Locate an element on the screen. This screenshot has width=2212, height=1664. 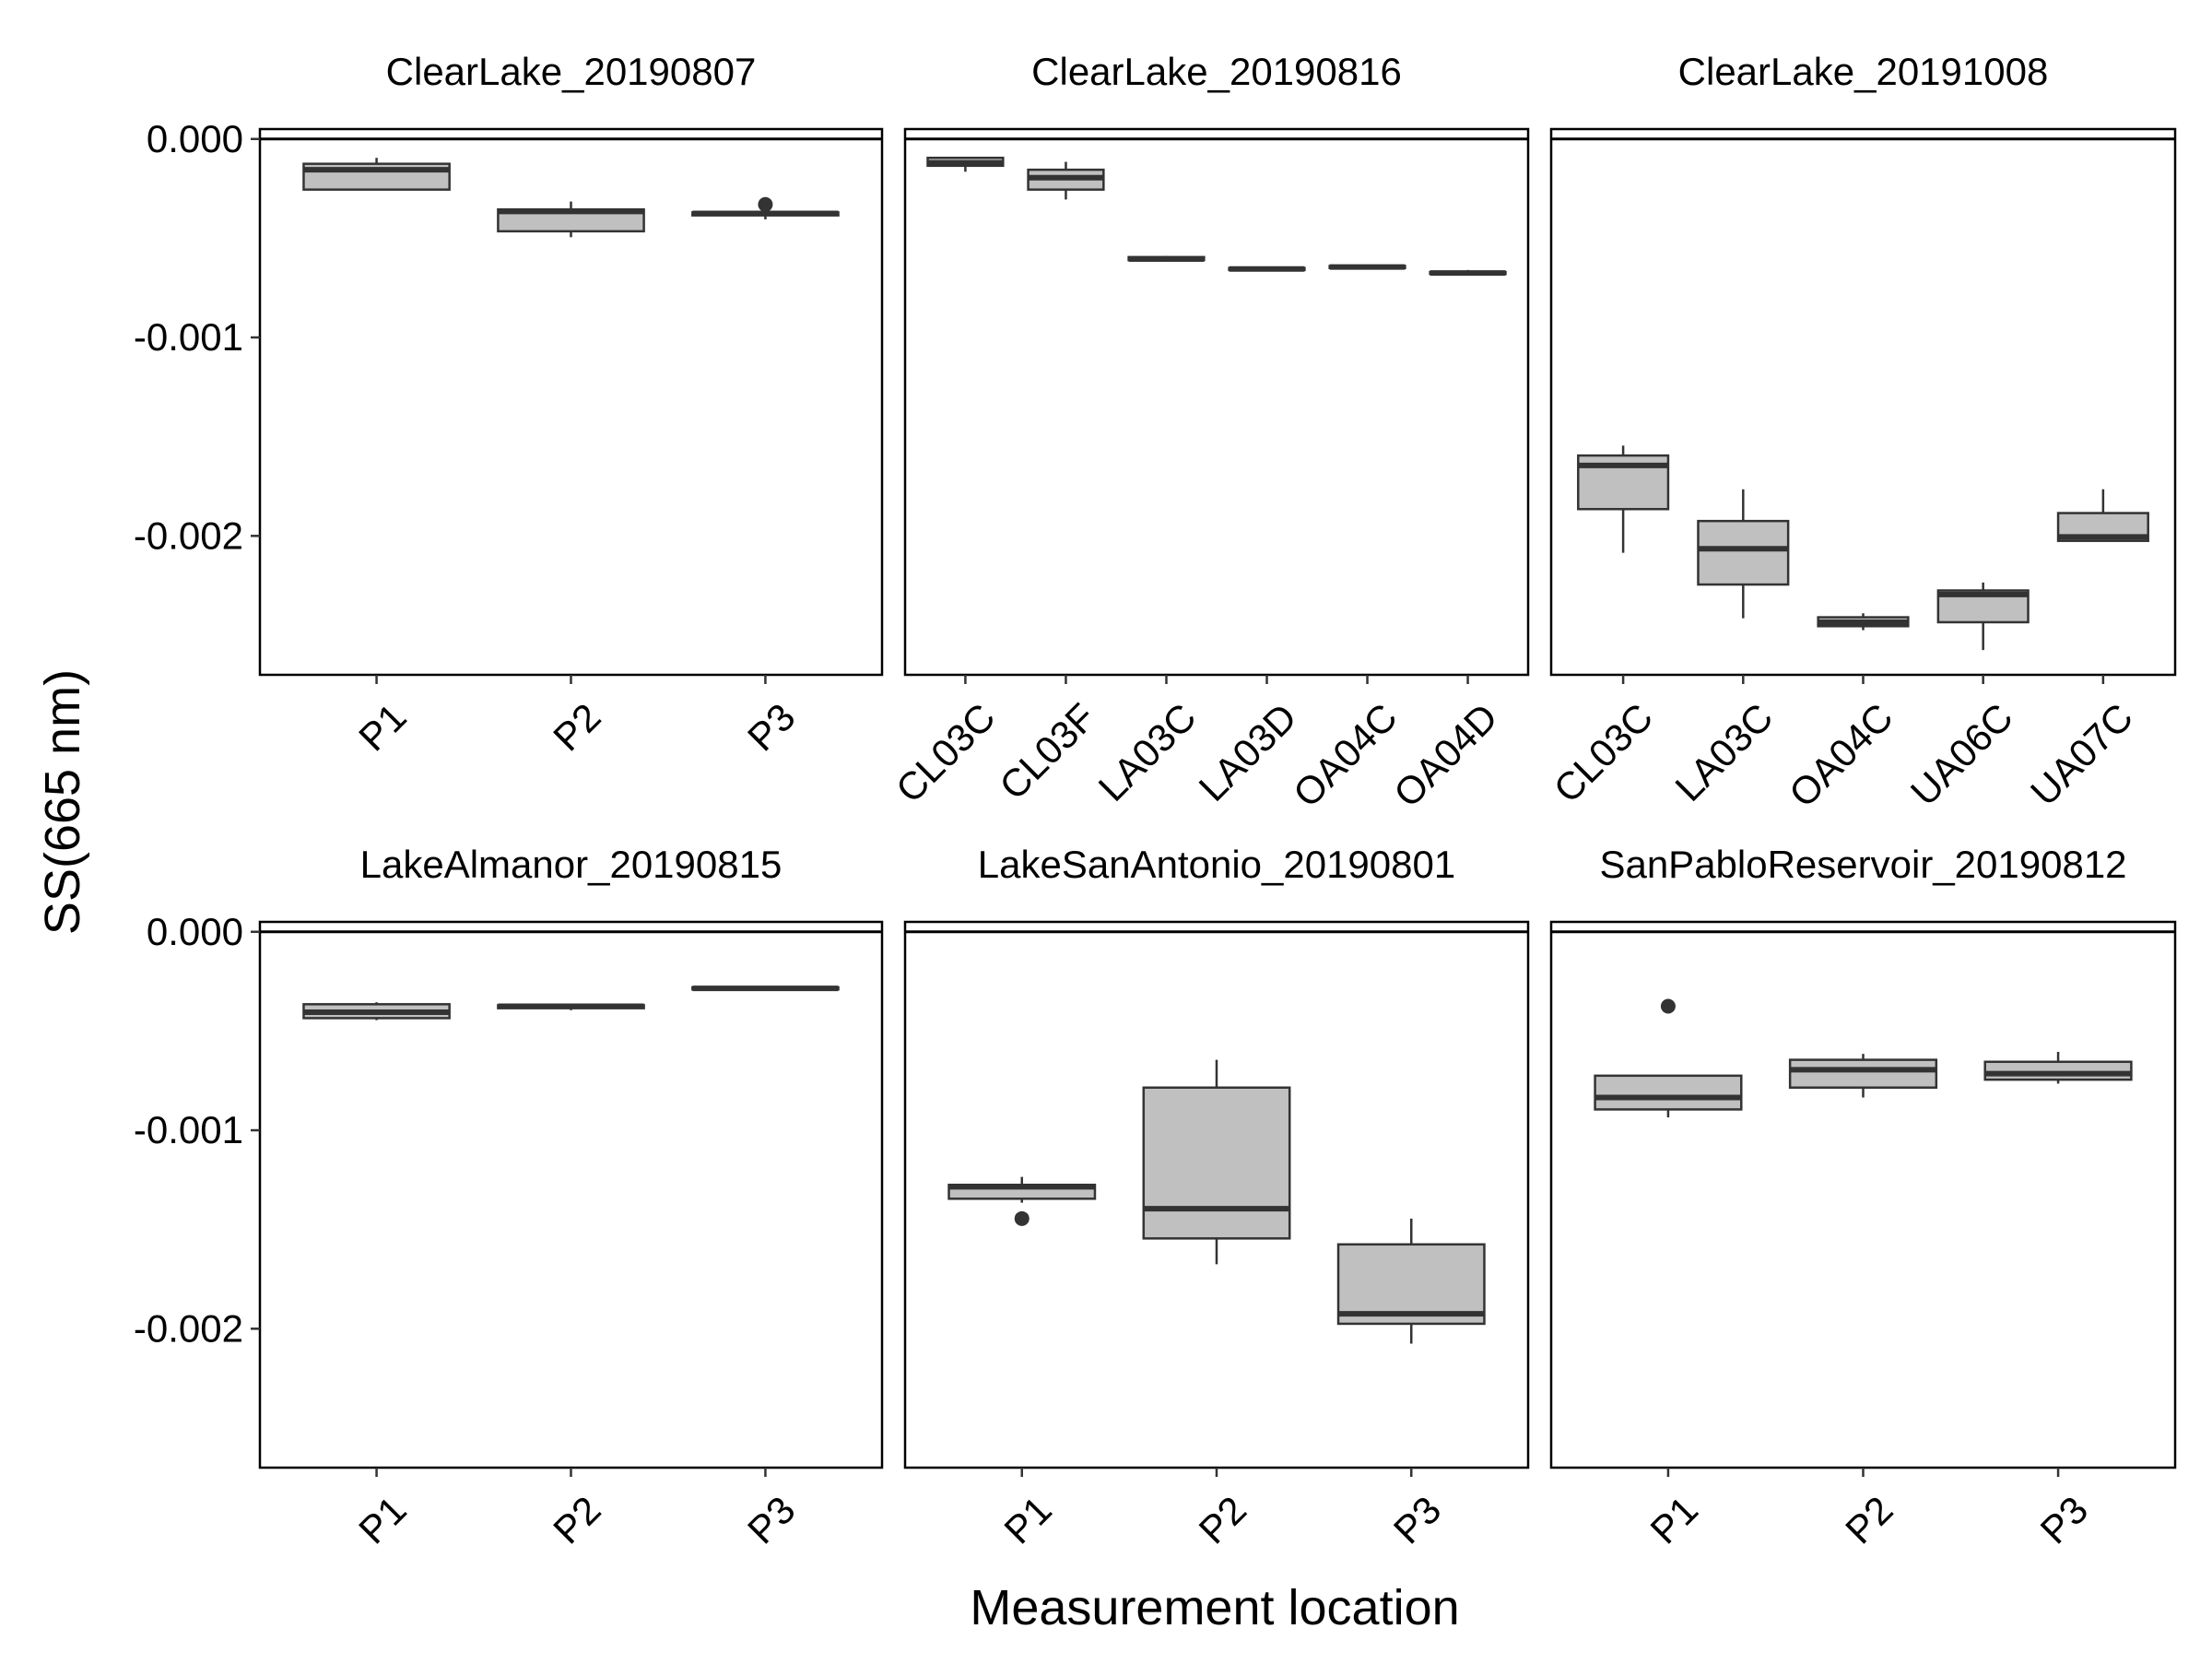
boxplot-p2: P2 is located at coordinates (1216, 1305).